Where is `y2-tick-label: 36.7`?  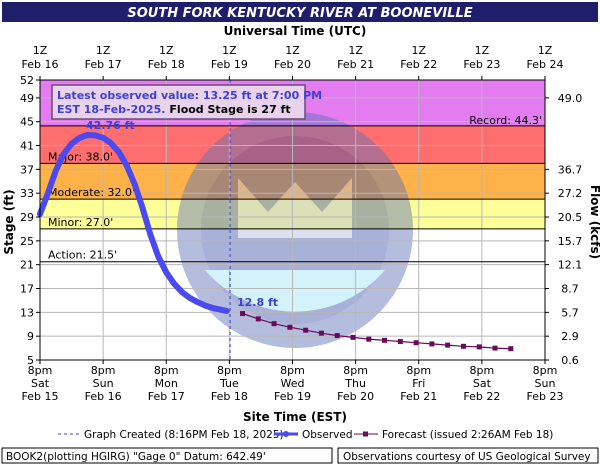 y2-tick-label: 36.7 is located at coordinates (570, 169).